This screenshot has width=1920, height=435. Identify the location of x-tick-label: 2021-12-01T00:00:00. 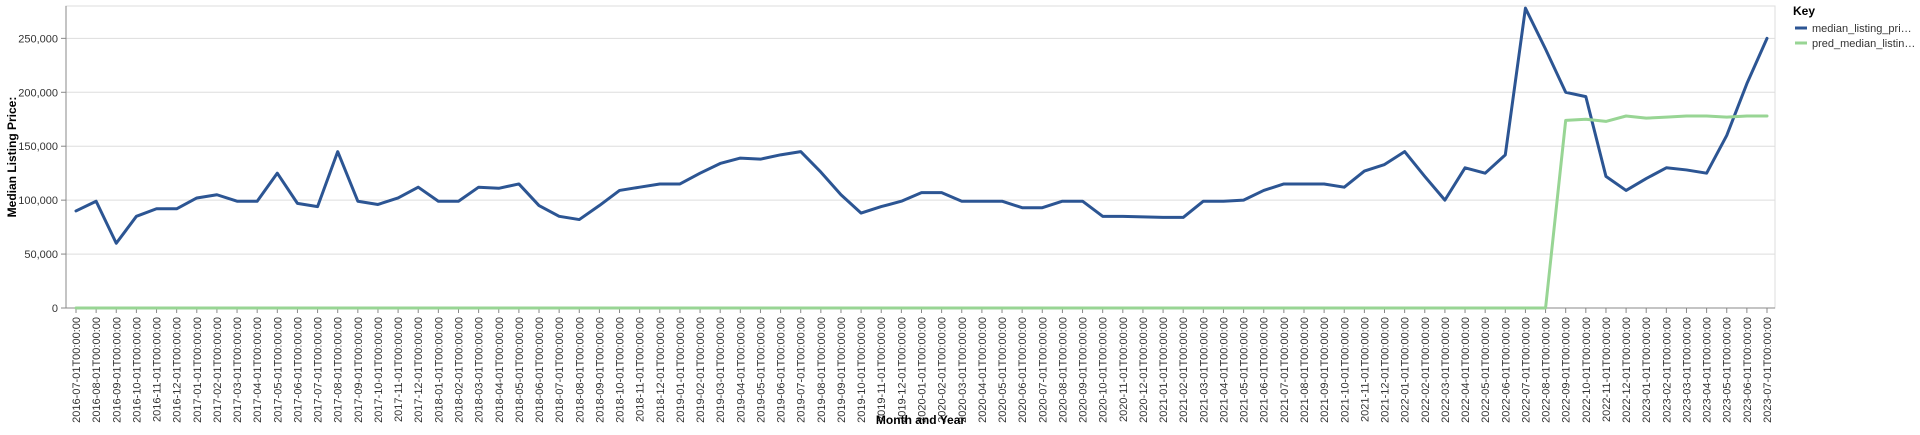
(1386, 370).